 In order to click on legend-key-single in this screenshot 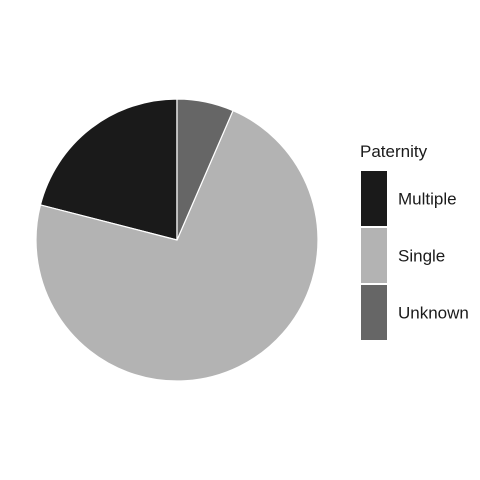, I will do `click(374, 255)`.